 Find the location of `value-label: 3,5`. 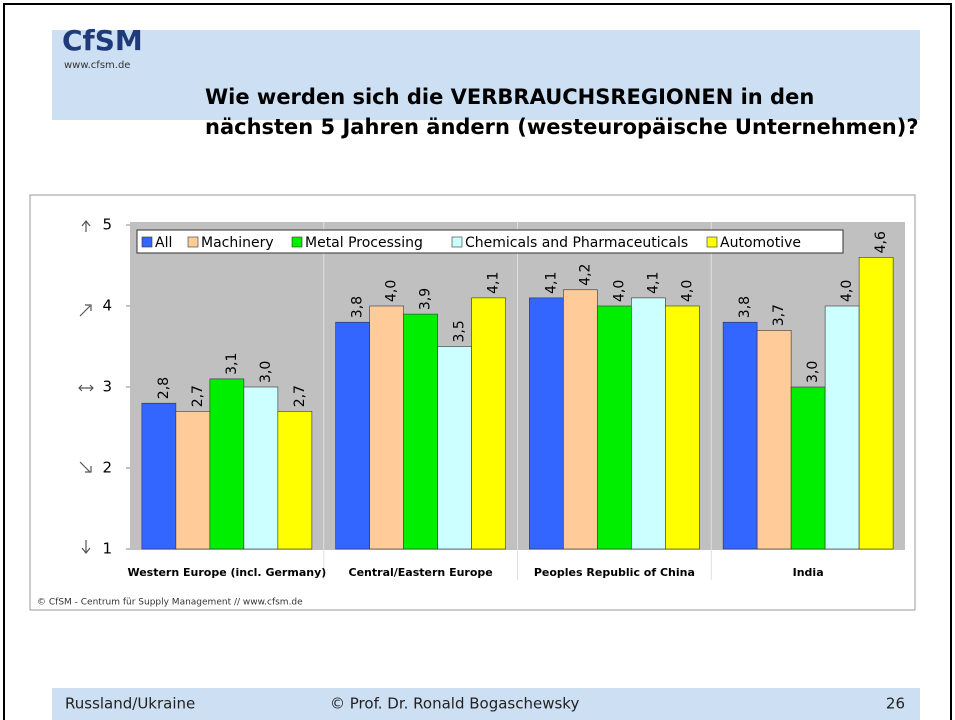

value-label: 3,5 is located at coordinates (460, 331).